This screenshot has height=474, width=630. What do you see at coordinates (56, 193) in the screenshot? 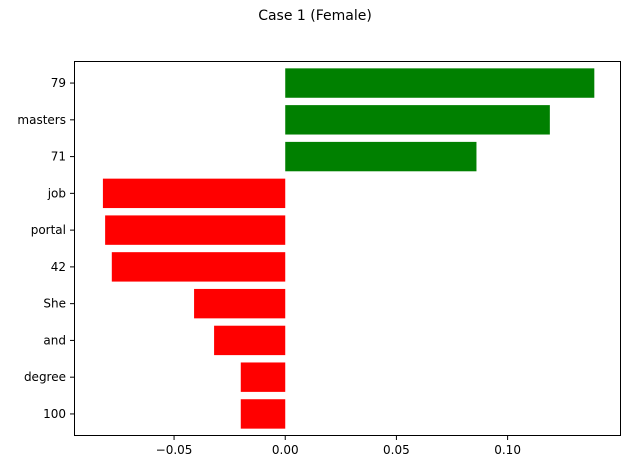
I see `y-tick-label: job` at bounding box center [56, 193].